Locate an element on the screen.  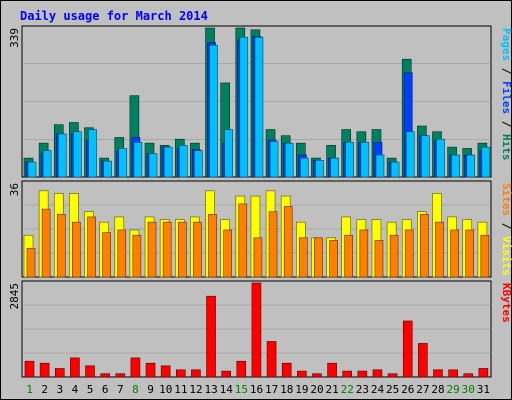
x-tick-label: 6 is located at coordinates (105, 389).